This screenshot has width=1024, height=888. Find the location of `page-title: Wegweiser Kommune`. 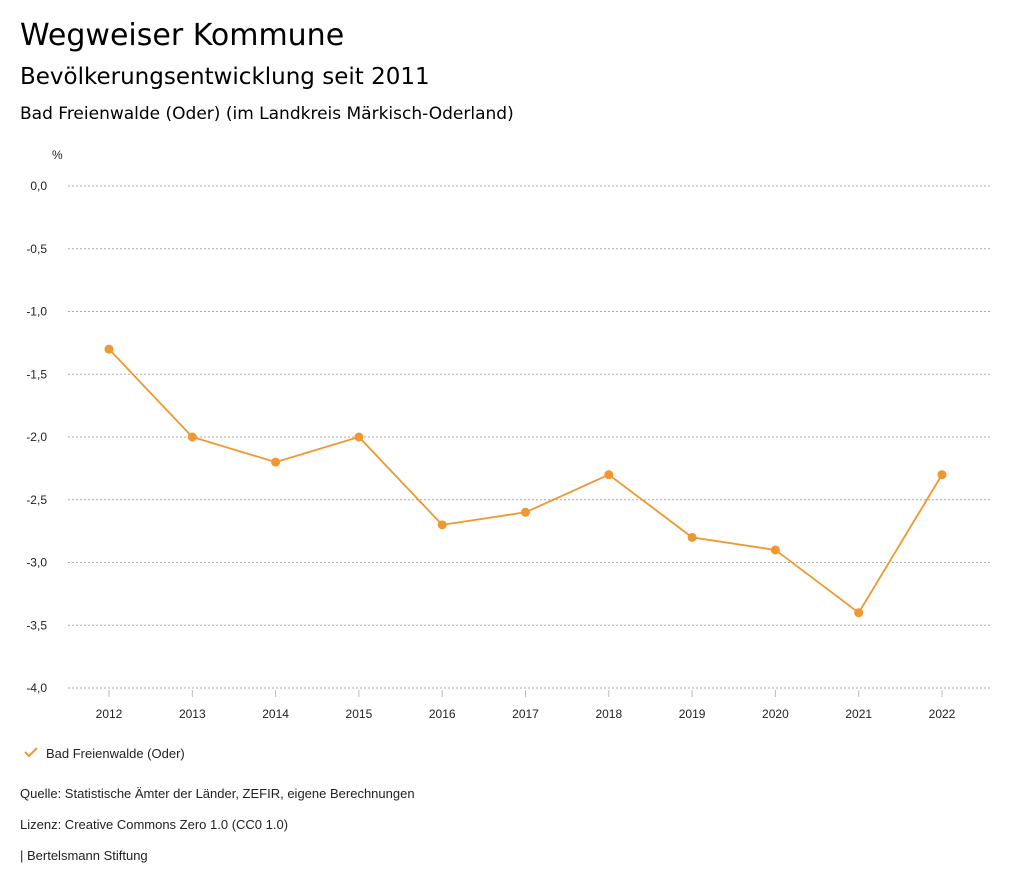

page-title: Wegweiser Kommune is located at coordinates (182, 35).